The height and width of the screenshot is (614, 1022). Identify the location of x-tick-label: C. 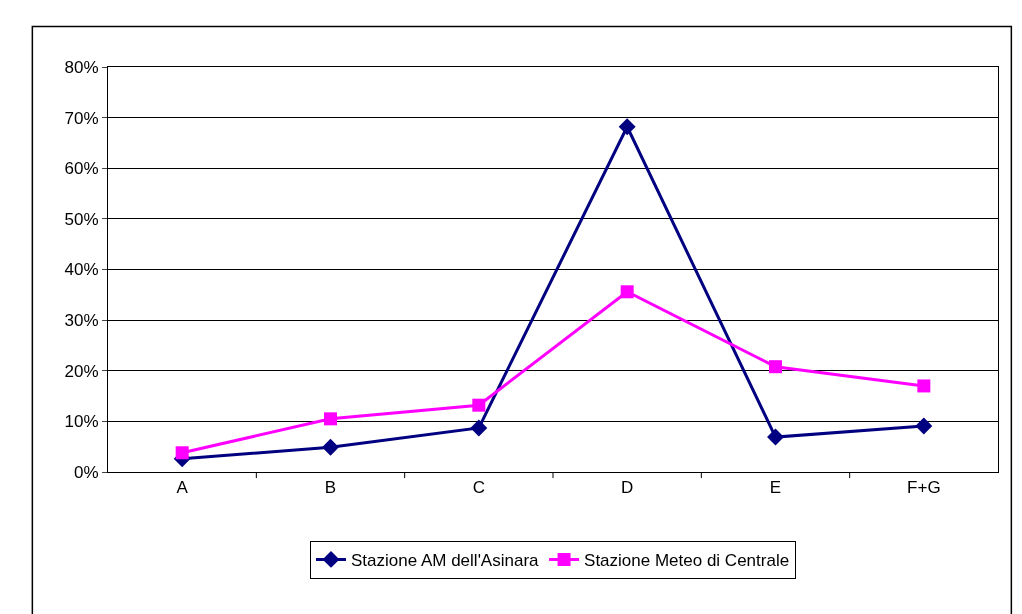
(478, 488).